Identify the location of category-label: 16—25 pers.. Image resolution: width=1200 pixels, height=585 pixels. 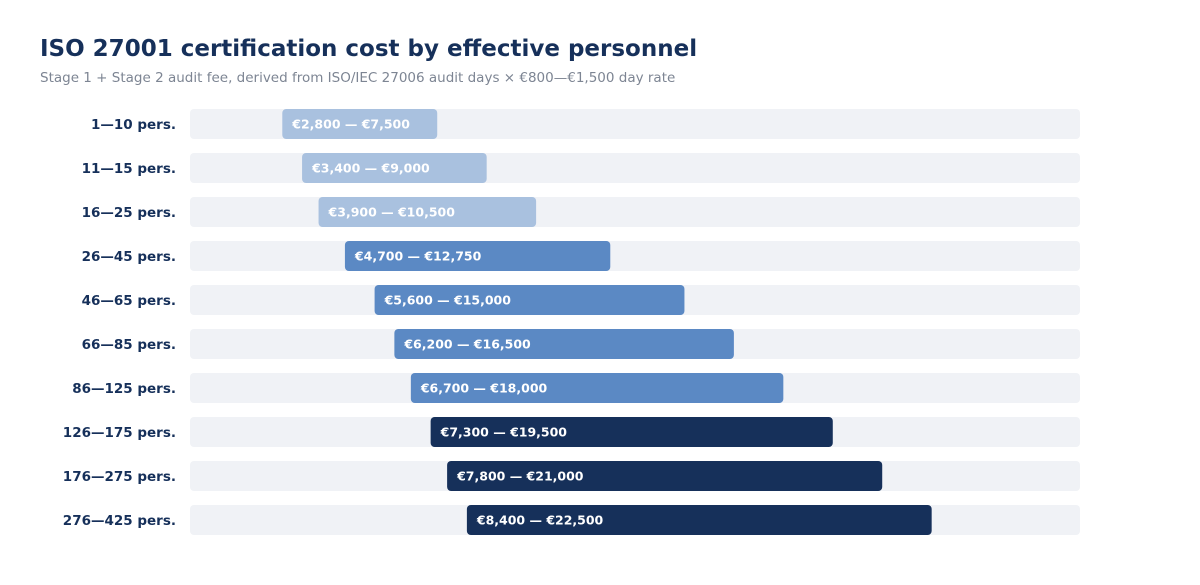
(129, 213).